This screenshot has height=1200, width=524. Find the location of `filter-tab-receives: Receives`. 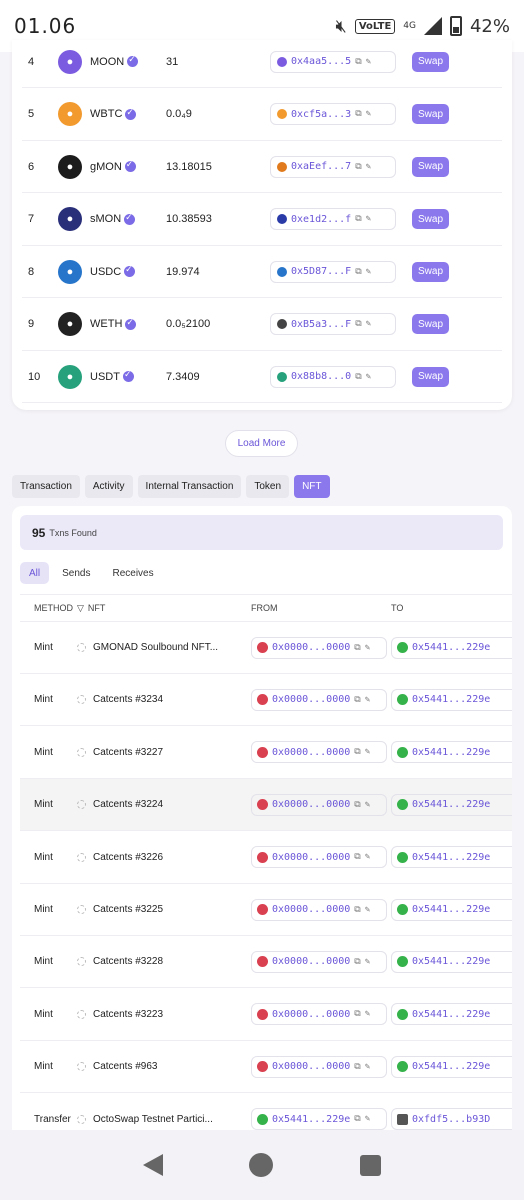

filter-tab-receives: Receives is located at coordinates (133, 573).